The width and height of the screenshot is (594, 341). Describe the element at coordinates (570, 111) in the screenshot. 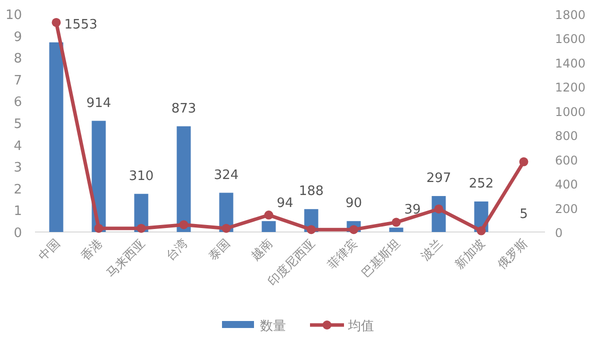

I see `y2-tick-label: 1000` at that location.